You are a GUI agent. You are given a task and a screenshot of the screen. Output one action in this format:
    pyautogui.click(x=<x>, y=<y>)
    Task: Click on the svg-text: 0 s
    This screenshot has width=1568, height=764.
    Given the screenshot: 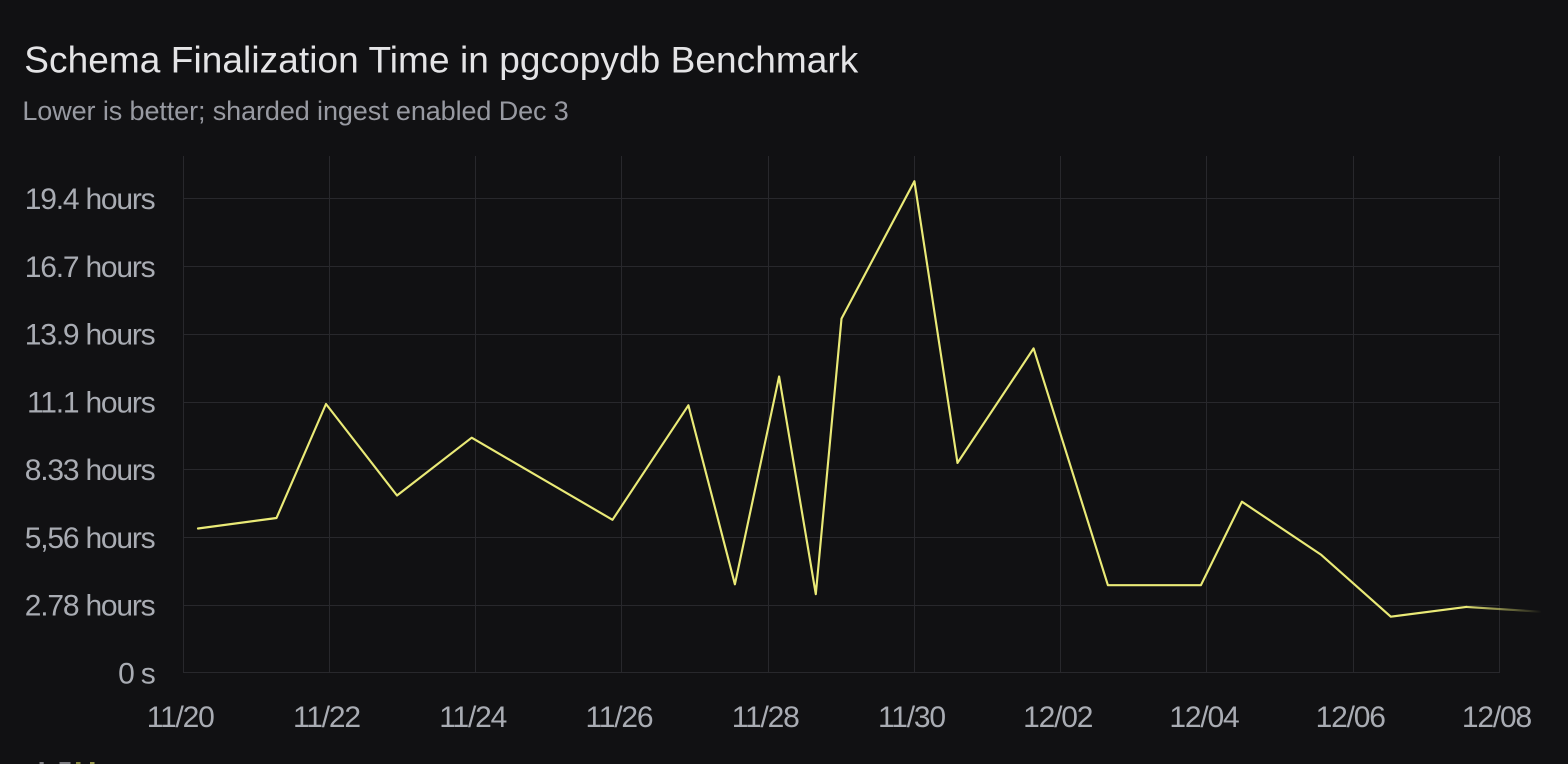 What is the action you would take?
    pyautogui.click(x=136, y=673)
    